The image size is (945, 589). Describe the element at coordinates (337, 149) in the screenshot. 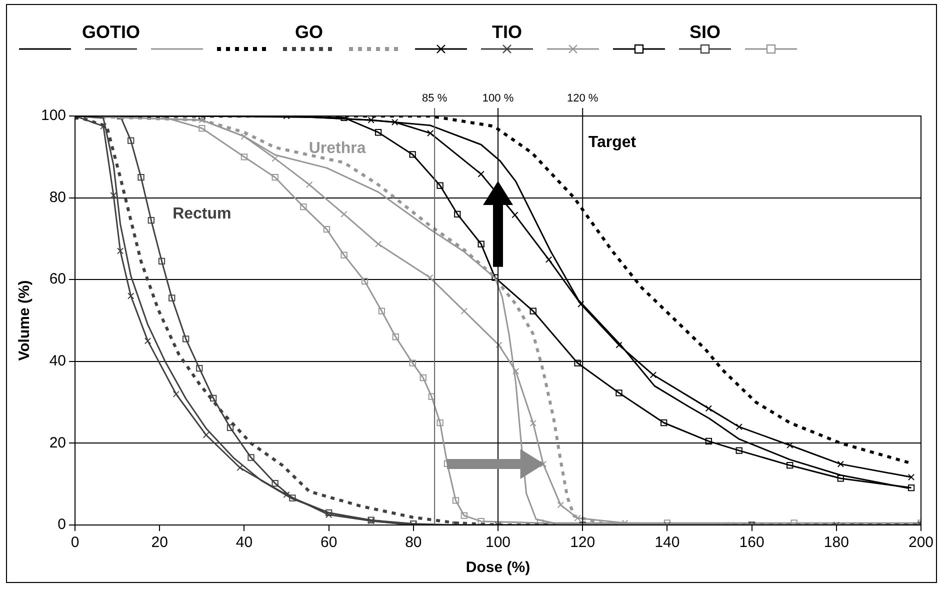

I see `annotation: Urethra` at that location.